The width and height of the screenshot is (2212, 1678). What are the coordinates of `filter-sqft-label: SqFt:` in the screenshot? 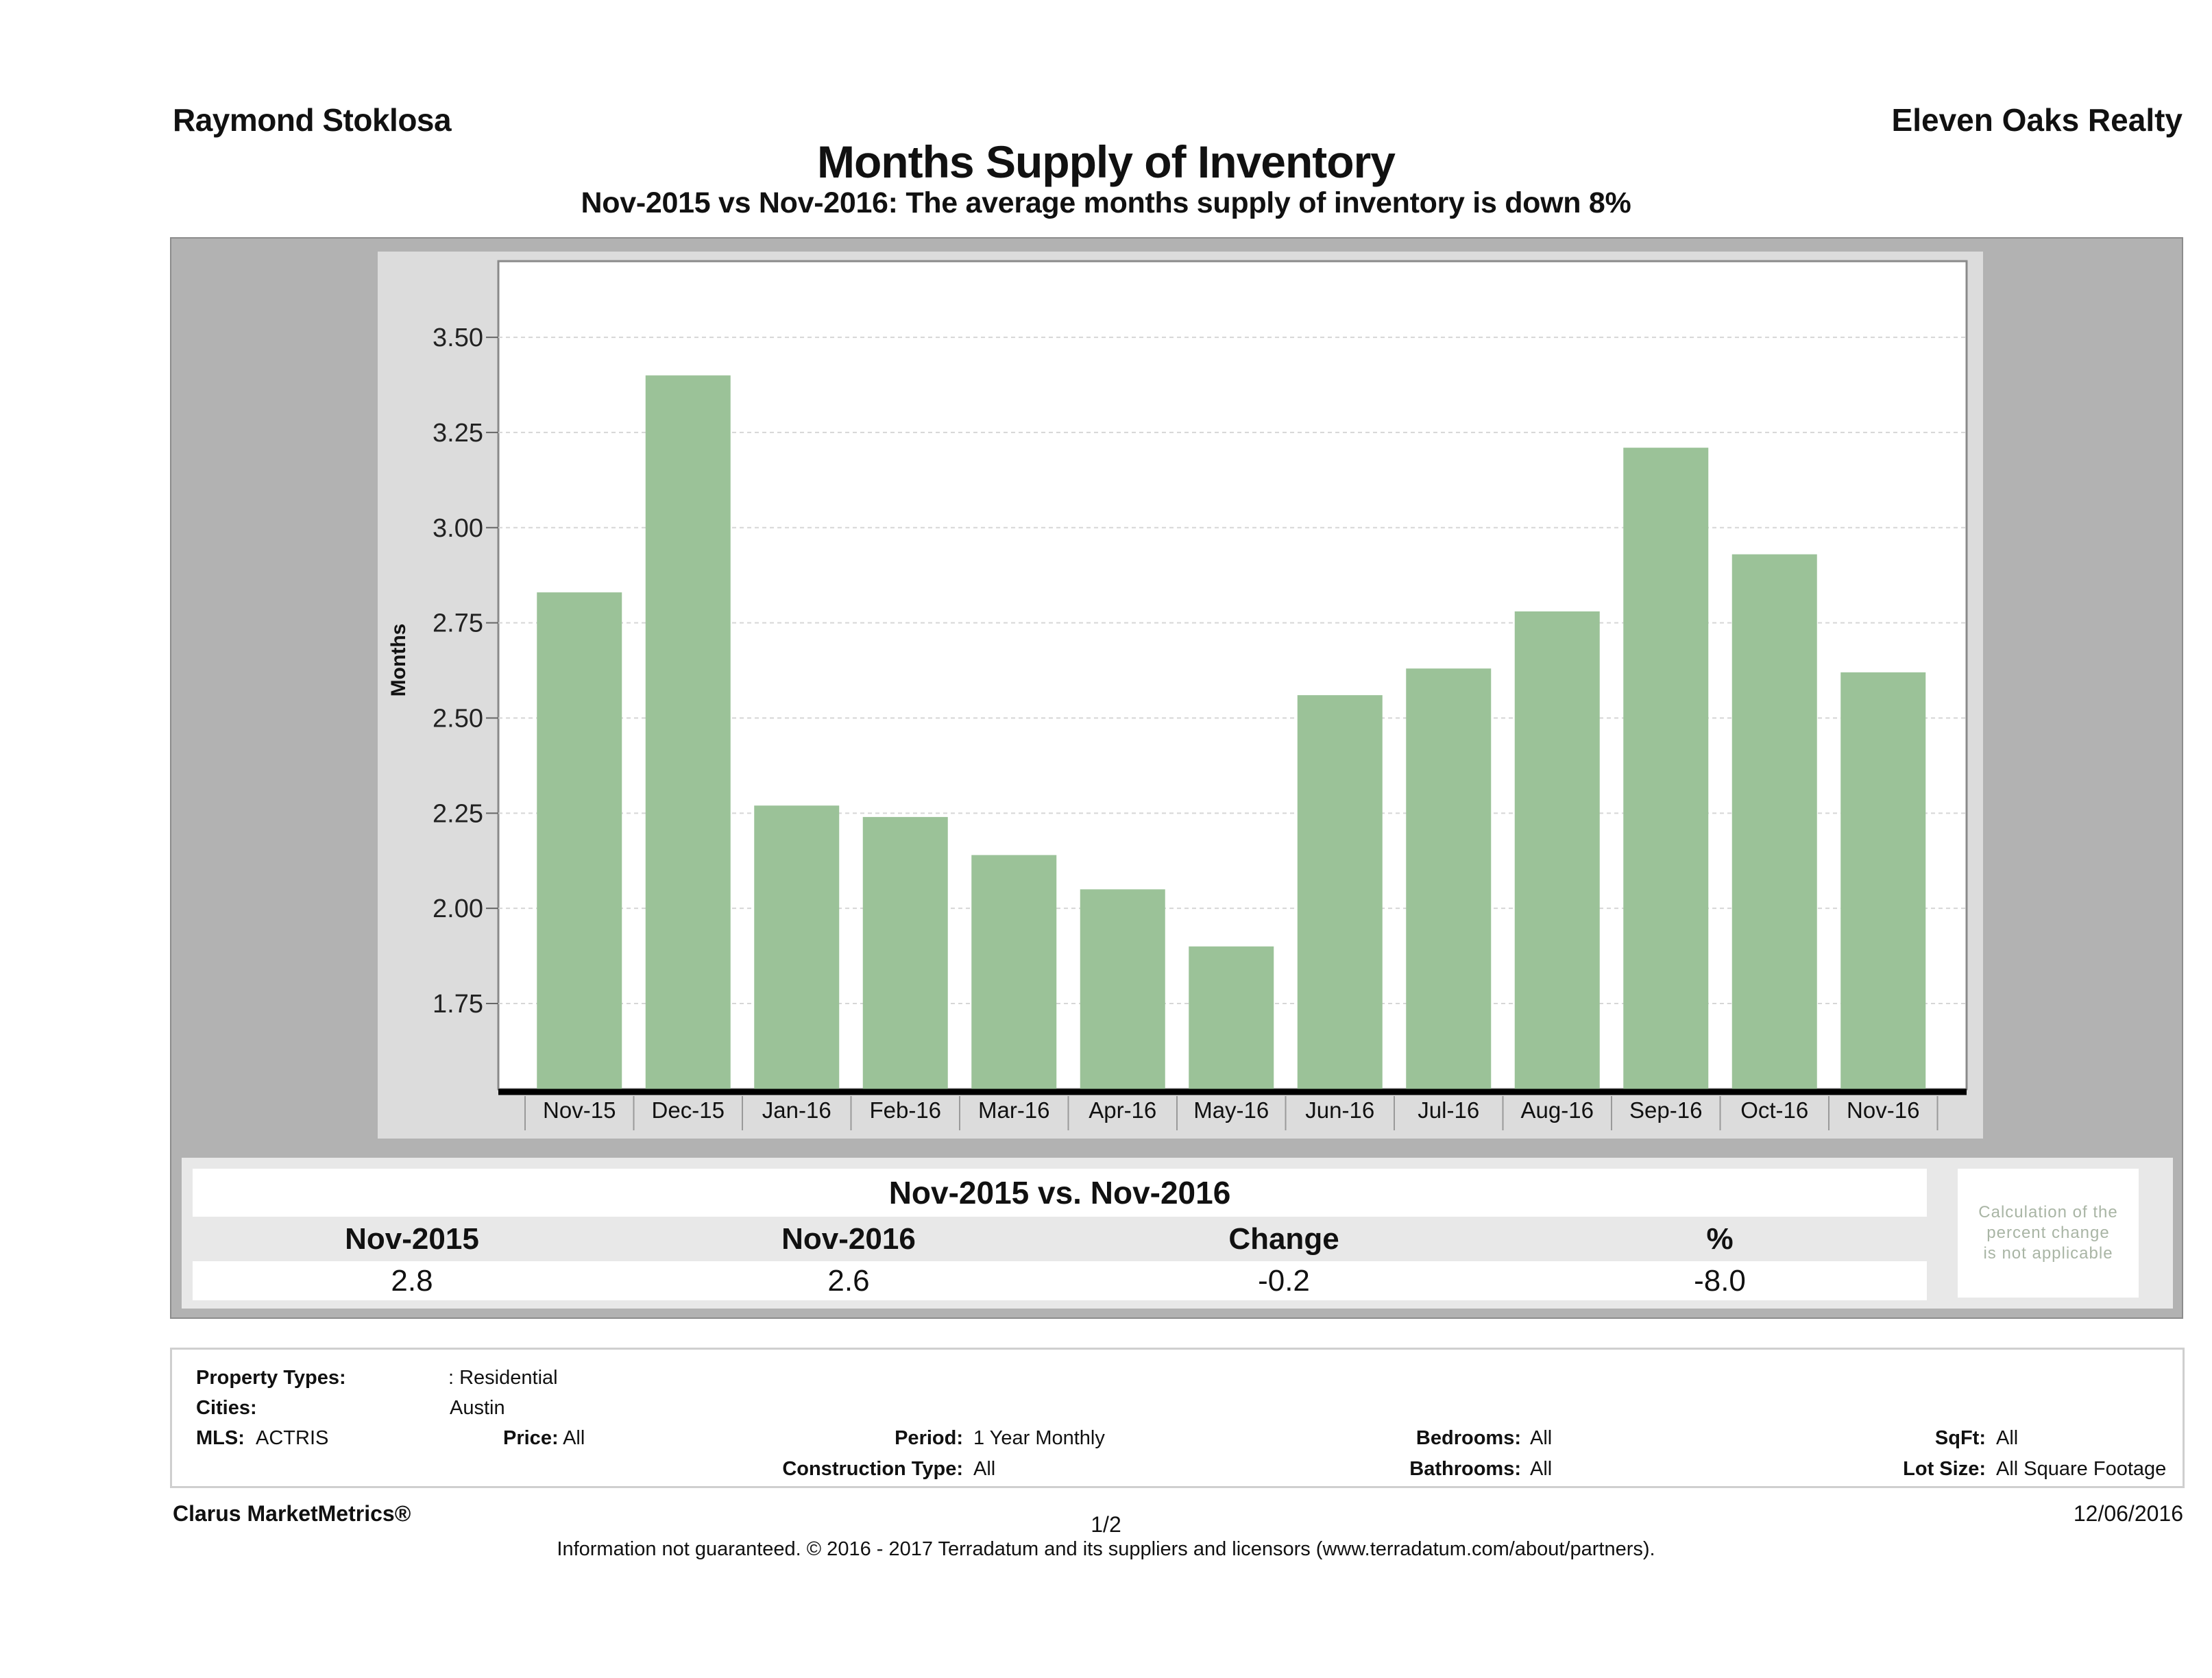 It's located at (1961, 1438).